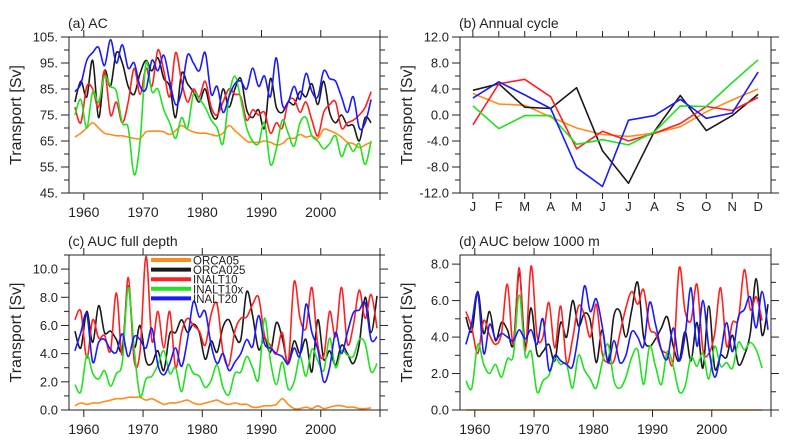 The height and width of the screenshot is (444, 791). Describe the element at coordinates (215, 281) in the screenshot. I see `legend-label: INALT10` at that location.